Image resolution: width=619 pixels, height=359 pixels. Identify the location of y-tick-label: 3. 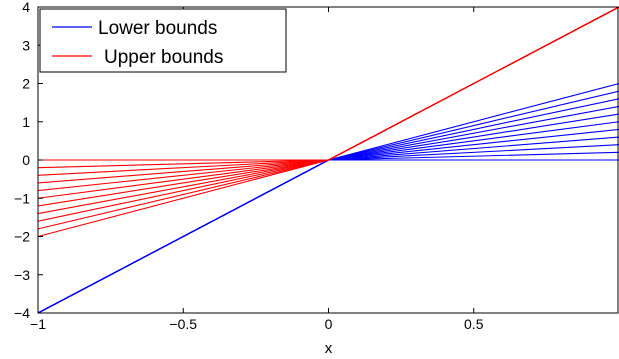
(26, 45).